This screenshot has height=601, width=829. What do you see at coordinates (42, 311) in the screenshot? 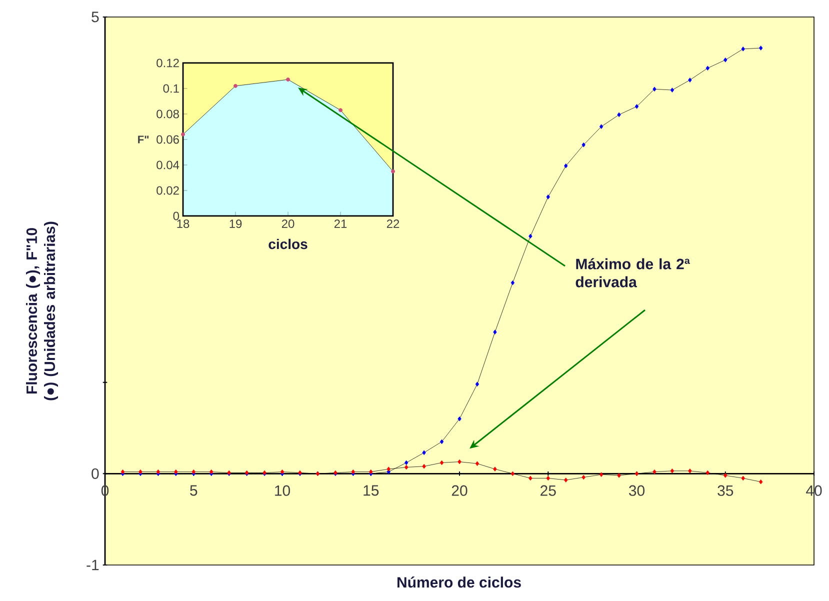
I see `y-axis-title: Fluorescencia (●), F"10 (●) (Unidades arbitrarias)` at bounding box center [42, 311].